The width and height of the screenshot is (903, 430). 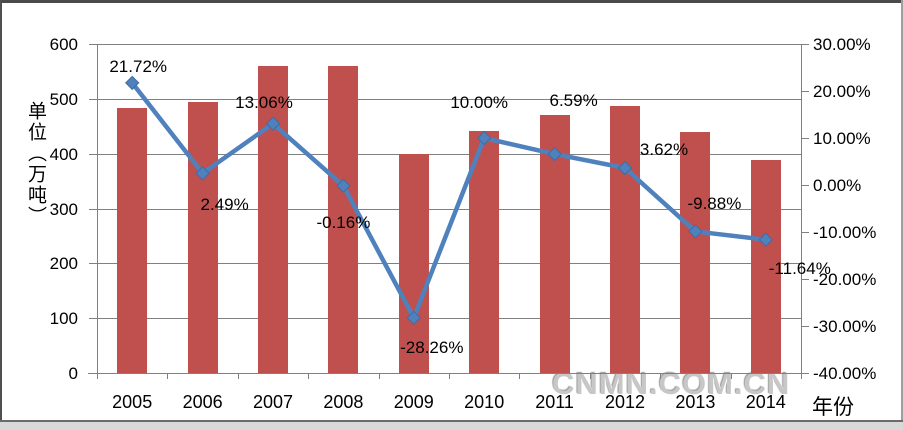 I want to click on line-marker-2009, so click(x=414, y=318).